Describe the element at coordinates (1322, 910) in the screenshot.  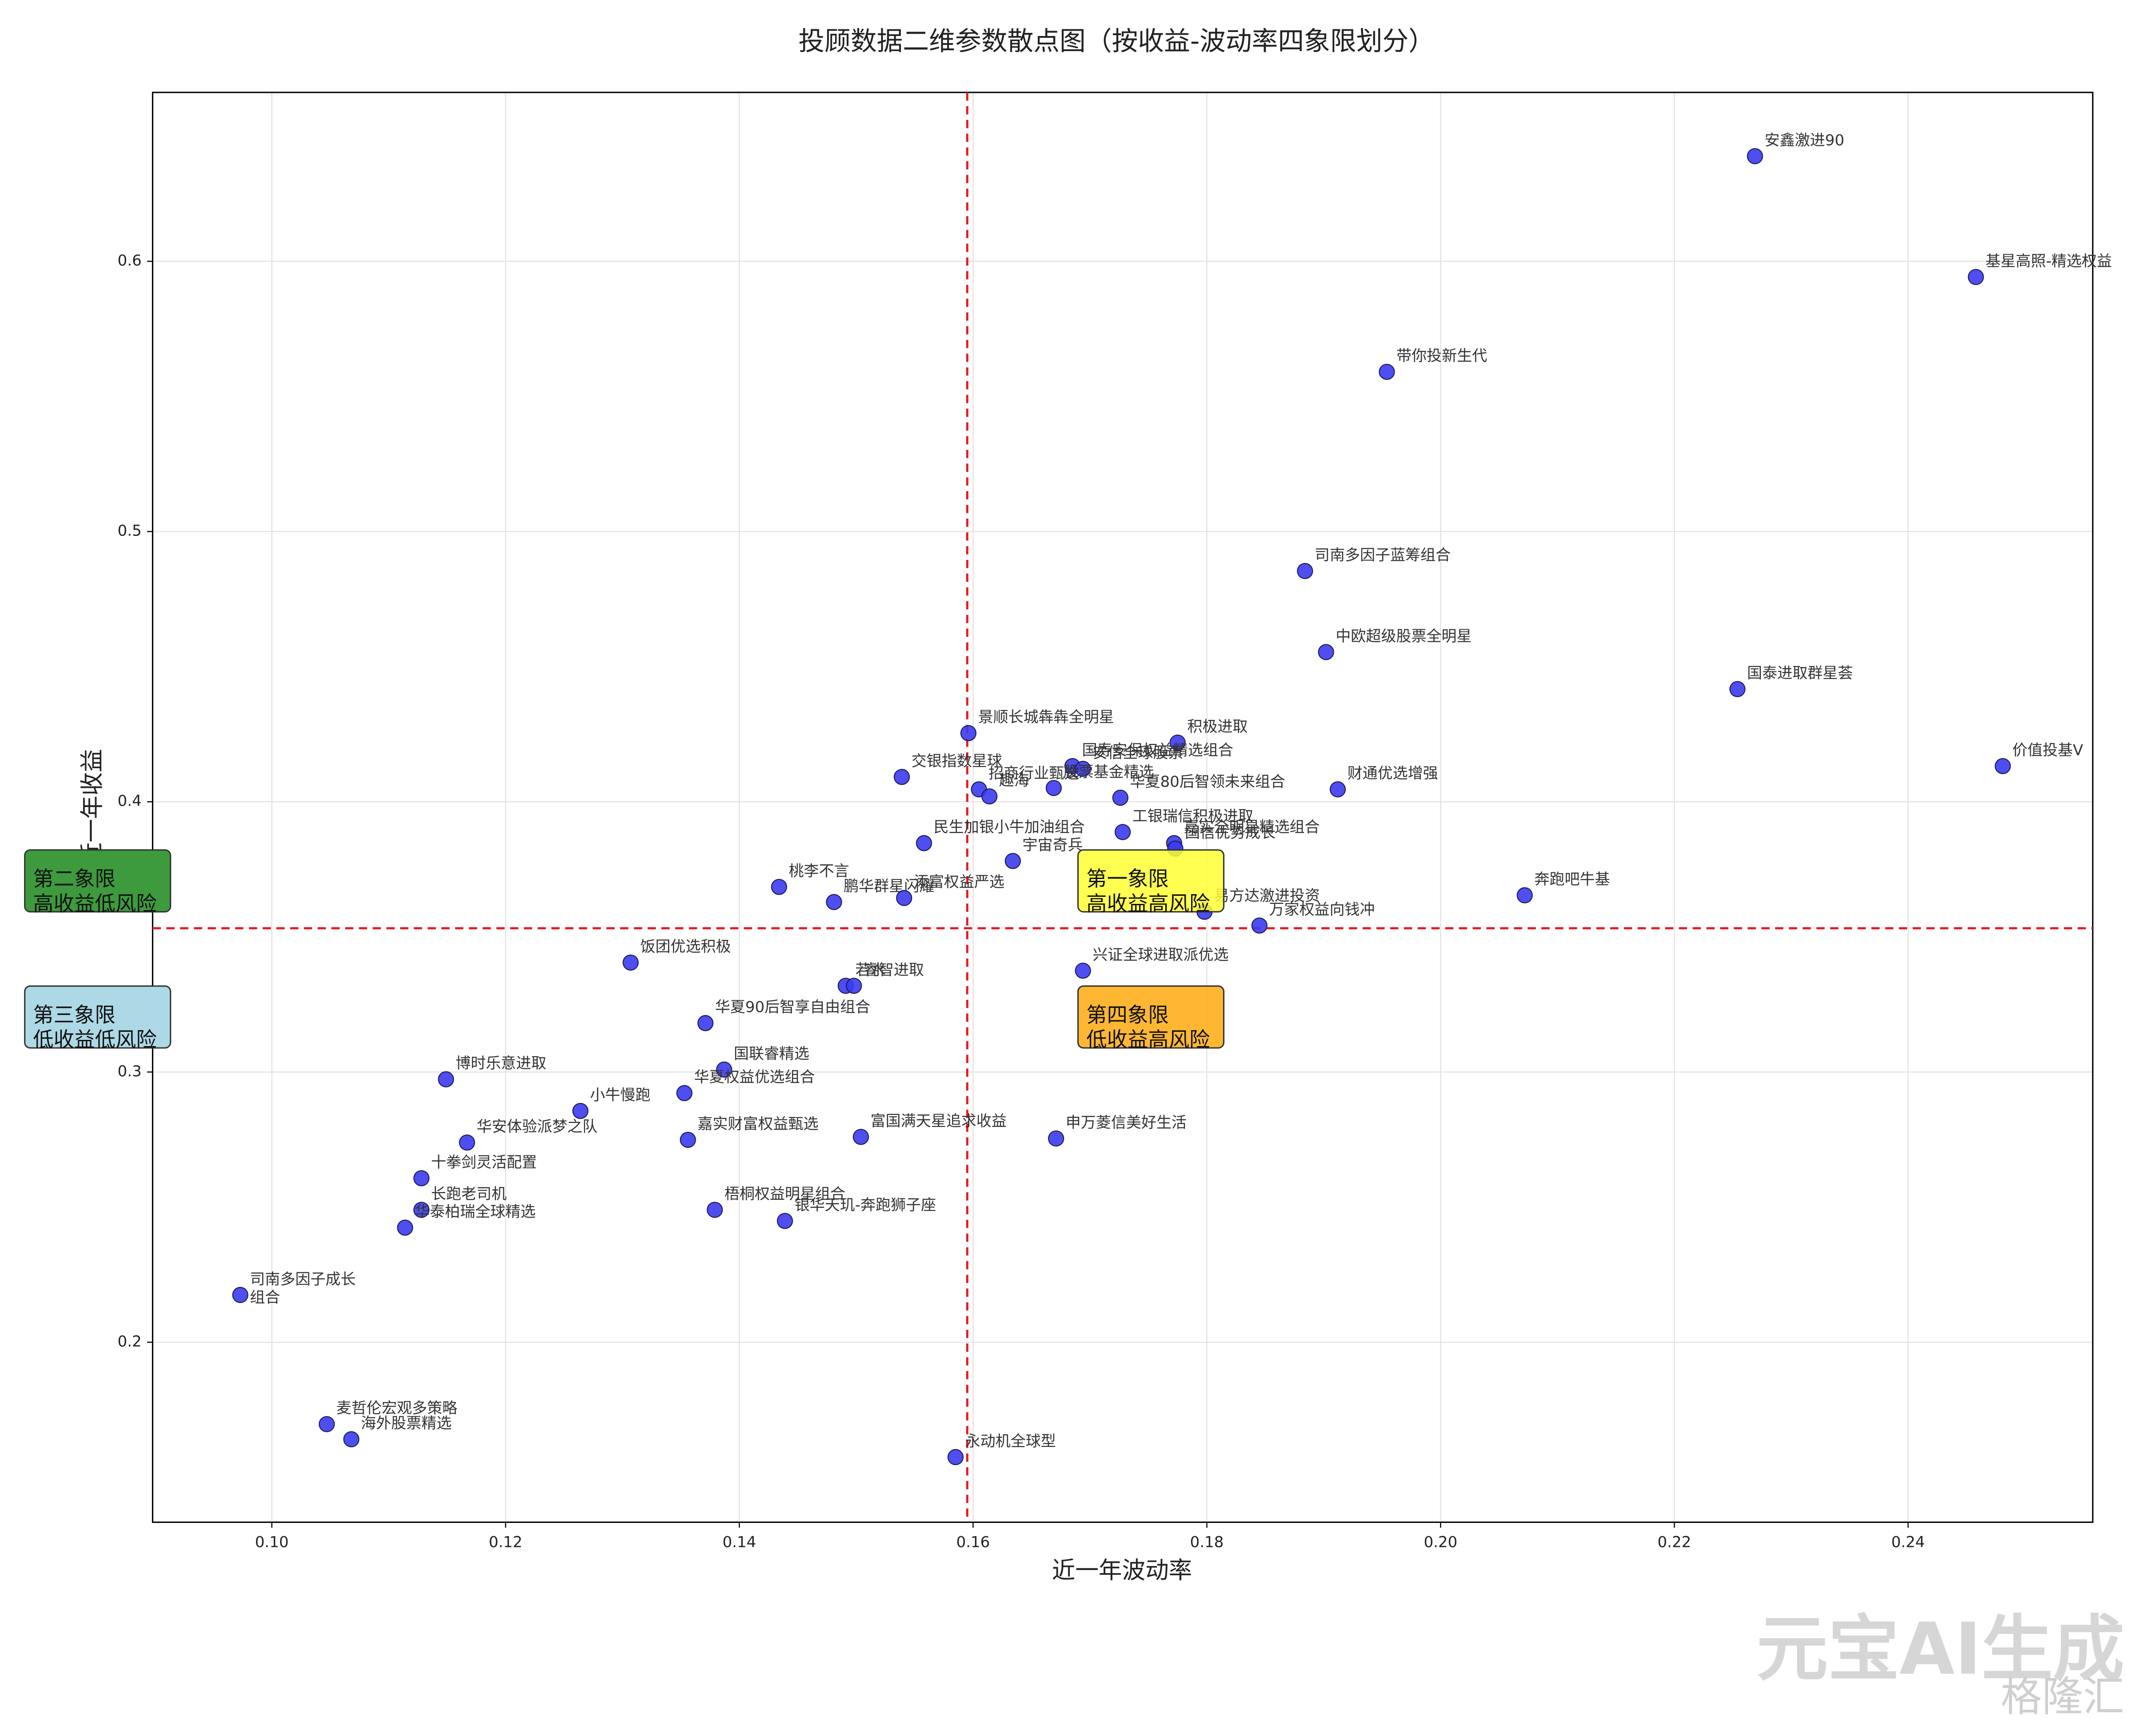
I see `point-label: 万家权益向钱冲` at that location.